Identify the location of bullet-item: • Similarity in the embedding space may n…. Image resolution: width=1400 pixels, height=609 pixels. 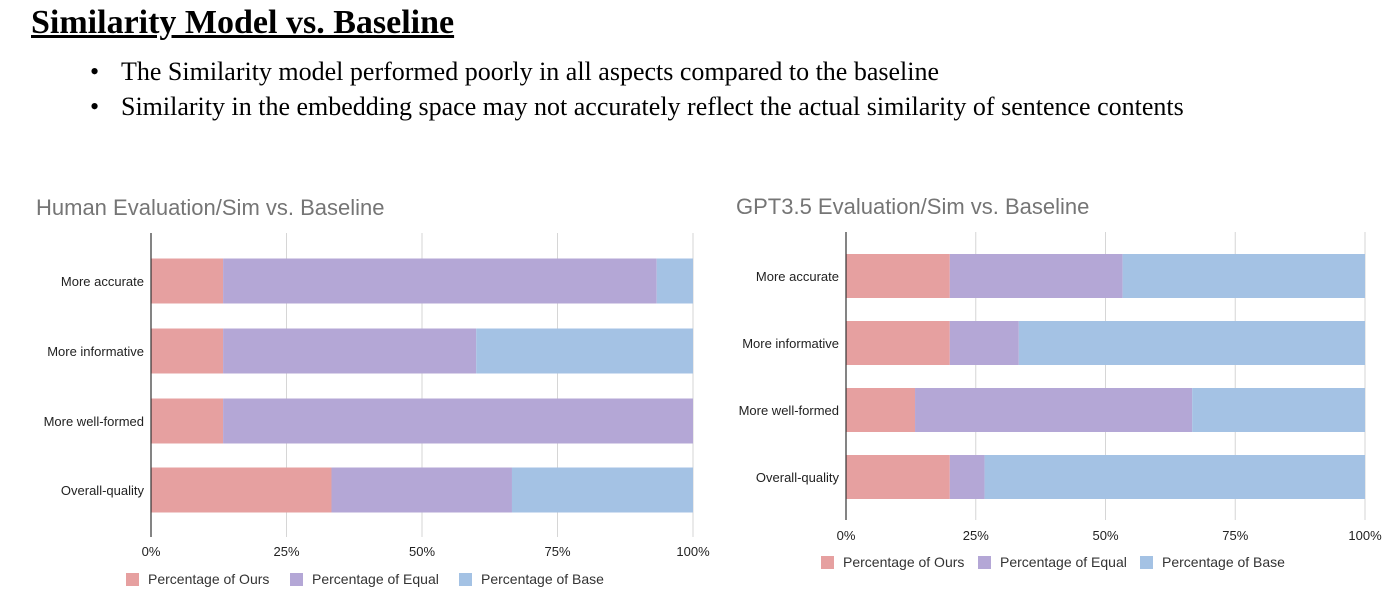
(637, 106).